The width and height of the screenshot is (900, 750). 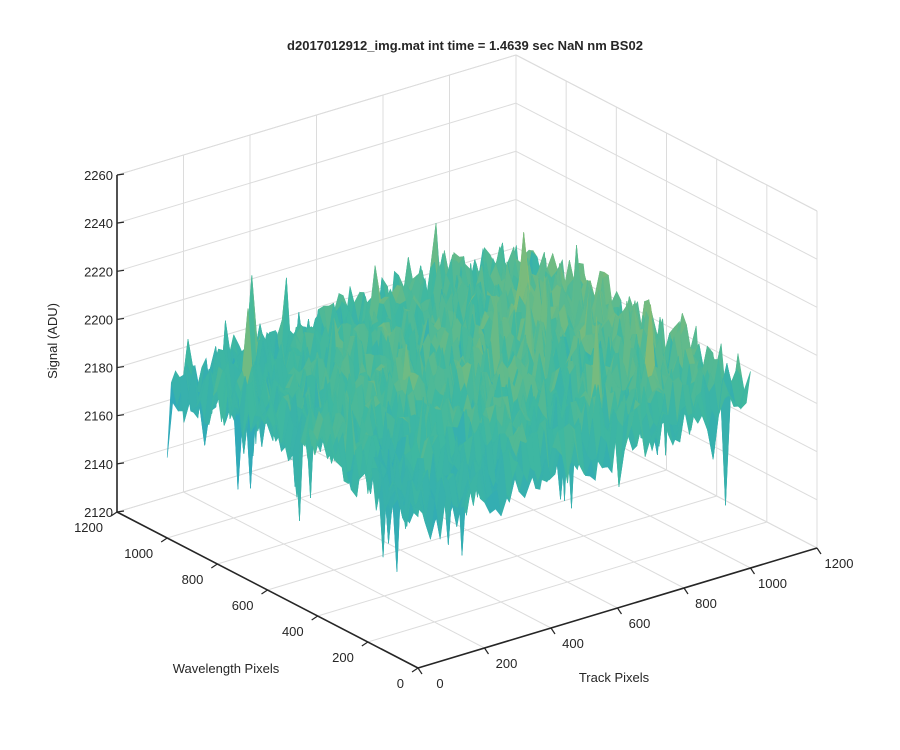 What do you see at coordinates (98, 319) in the screenshot?
I see `z-tick-label: 2200` at bounding box center [98, 319].